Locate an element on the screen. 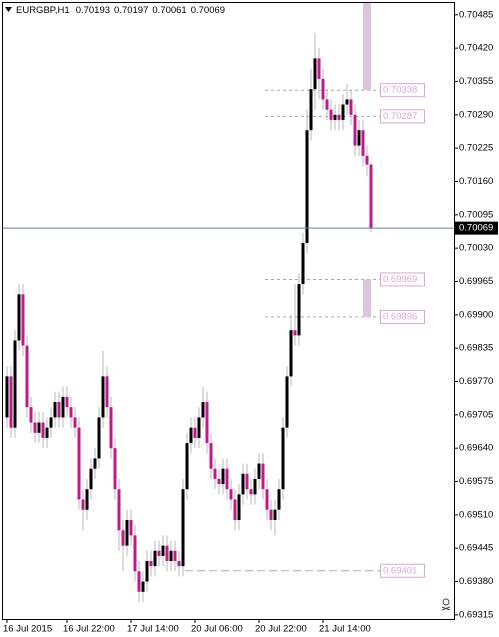 The width and height of the screenshot is (499, 637). level-zone is located at coordinates (367, 298).